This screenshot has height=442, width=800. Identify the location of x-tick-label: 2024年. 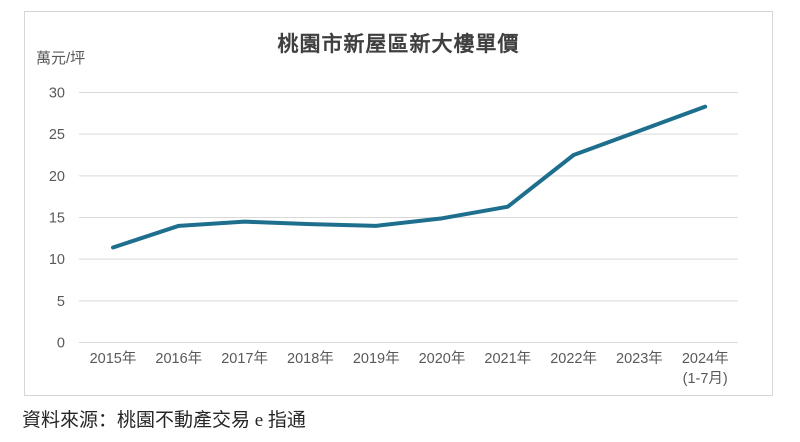
(705, 358).